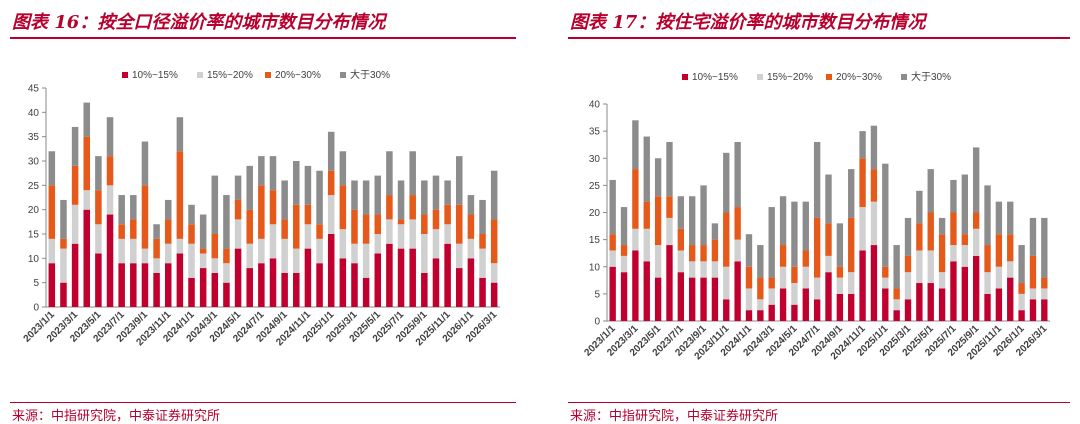 The height and width of the screenshot is (424, 1080). What do you see at coordinates (36, 308) in the screenshot?
I see `y-tick-label: 0` at bounding box center [36, 308].